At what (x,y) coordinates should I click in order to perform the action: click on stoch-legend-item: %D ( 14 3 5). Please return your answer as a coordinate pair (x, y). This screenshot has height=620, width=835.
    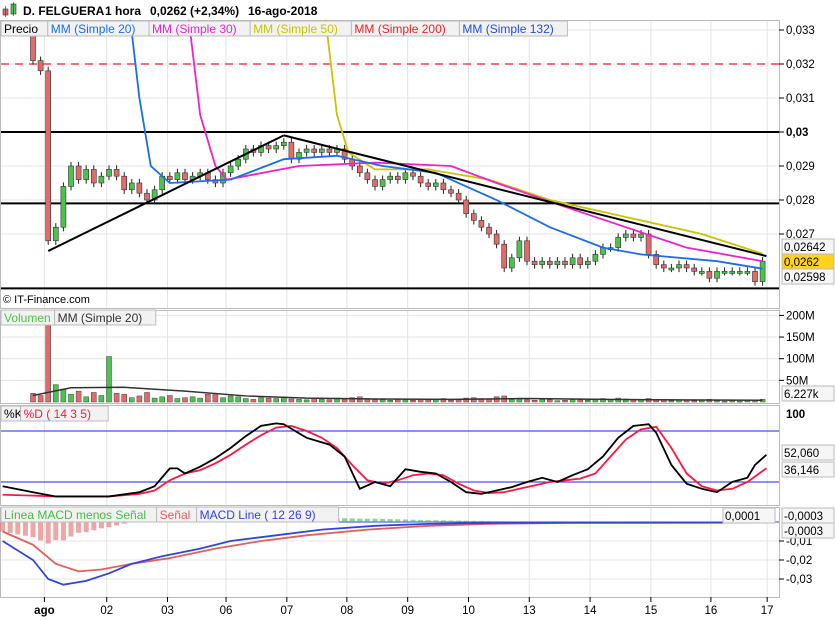
    Looking at the image, I should click on (57, 414).